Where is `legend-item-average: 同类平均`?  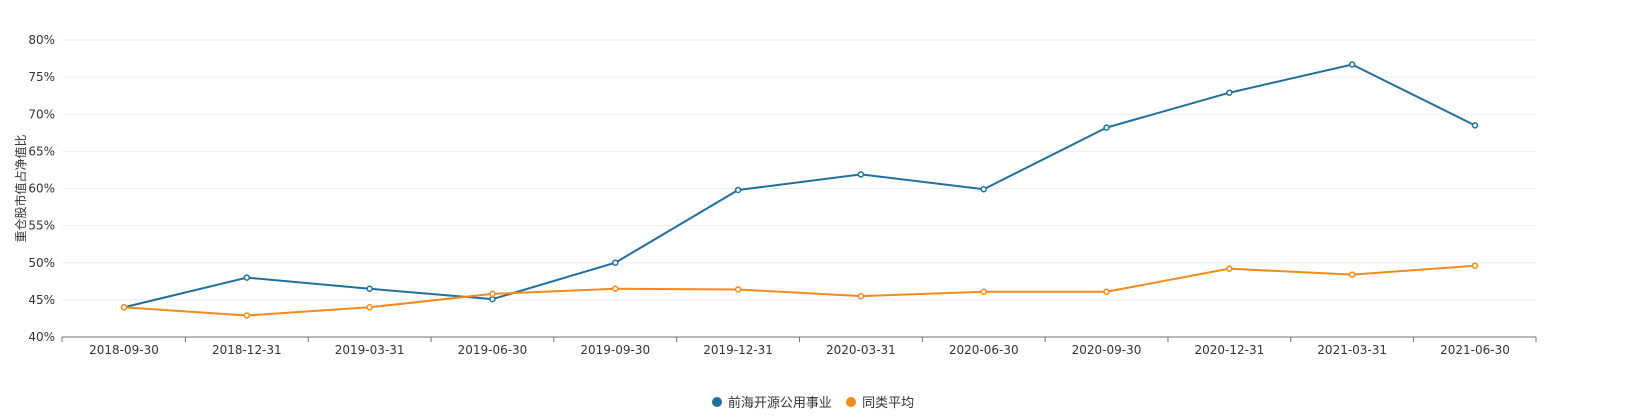 legend-item-average: 同类平均 is located at coordinates (880, 401).